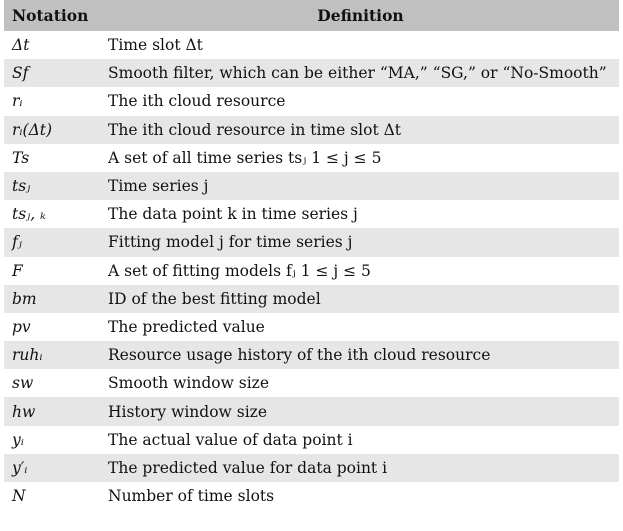 This screenshot has height=531, width=623. What do you see at coordinates (53, 242) in the screenshot?
I see `notation-cell: fⱼ` at bounding box center [53, 242].